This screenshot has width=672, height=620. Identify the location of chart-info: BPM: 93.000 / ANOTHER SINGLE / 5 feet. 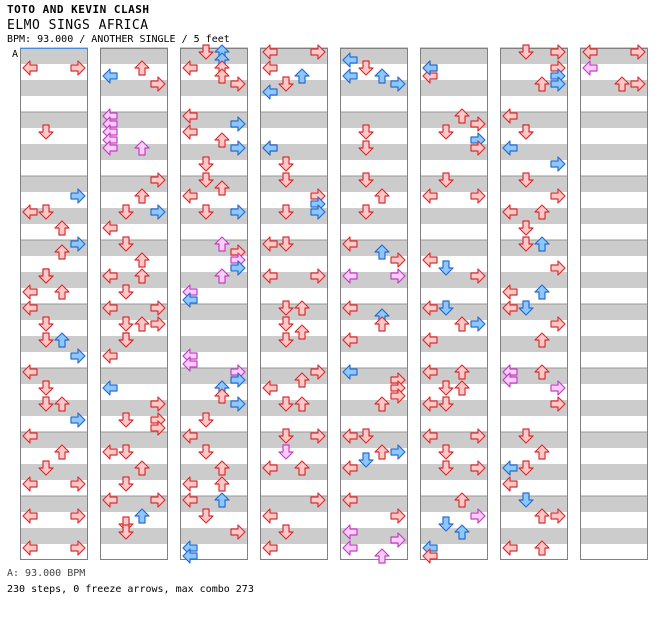
(118, 39).